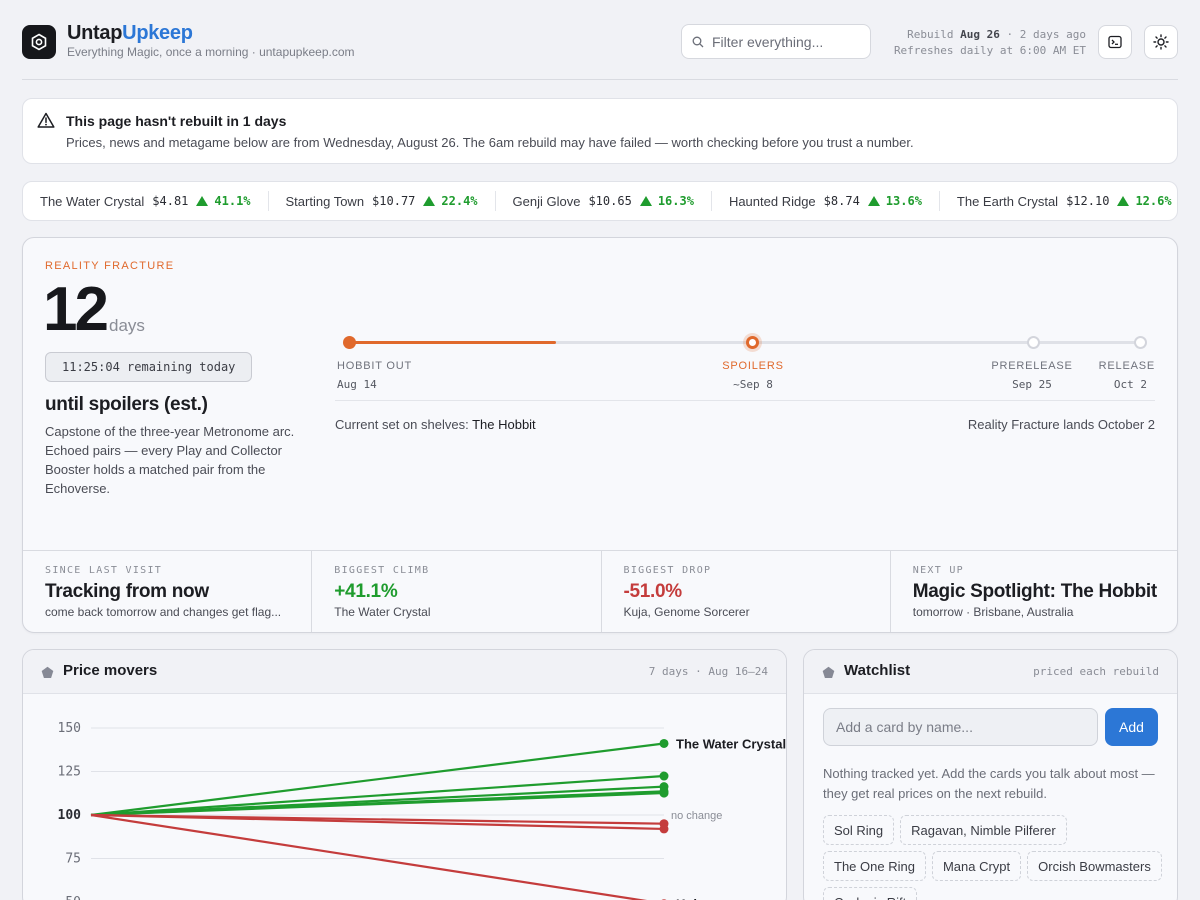  Describe the element at coordinates (1032, 384) in the screenshot. I see `timeline-date: Sep 25` at that location.